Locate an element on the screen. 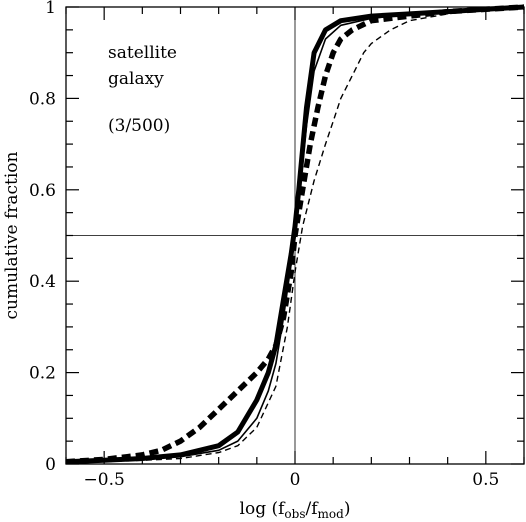 The width and height of the screenshot is (526, 522). x-tick-label: 0.5 is located at coordinates (485, 480).